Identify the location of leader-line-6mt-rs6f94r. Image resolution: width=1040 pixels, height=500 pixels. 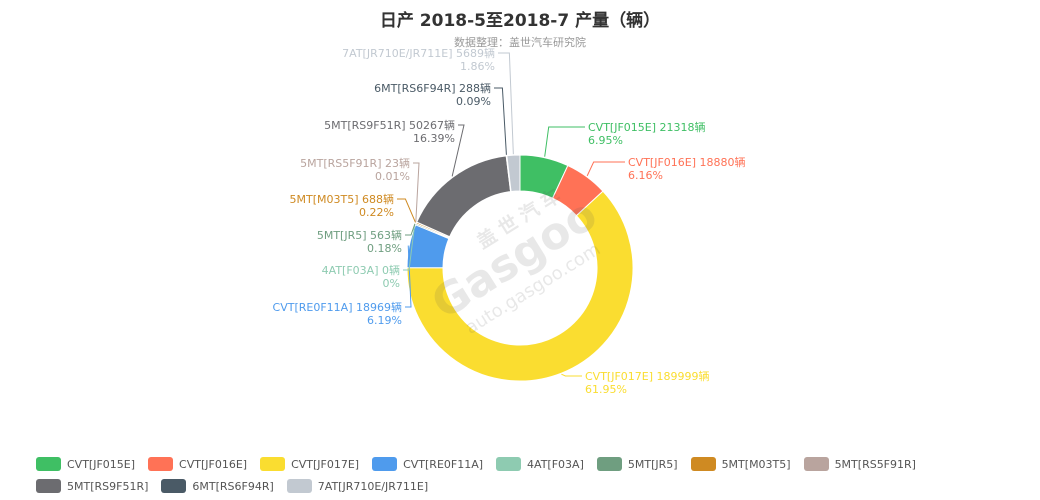
(500, 121).